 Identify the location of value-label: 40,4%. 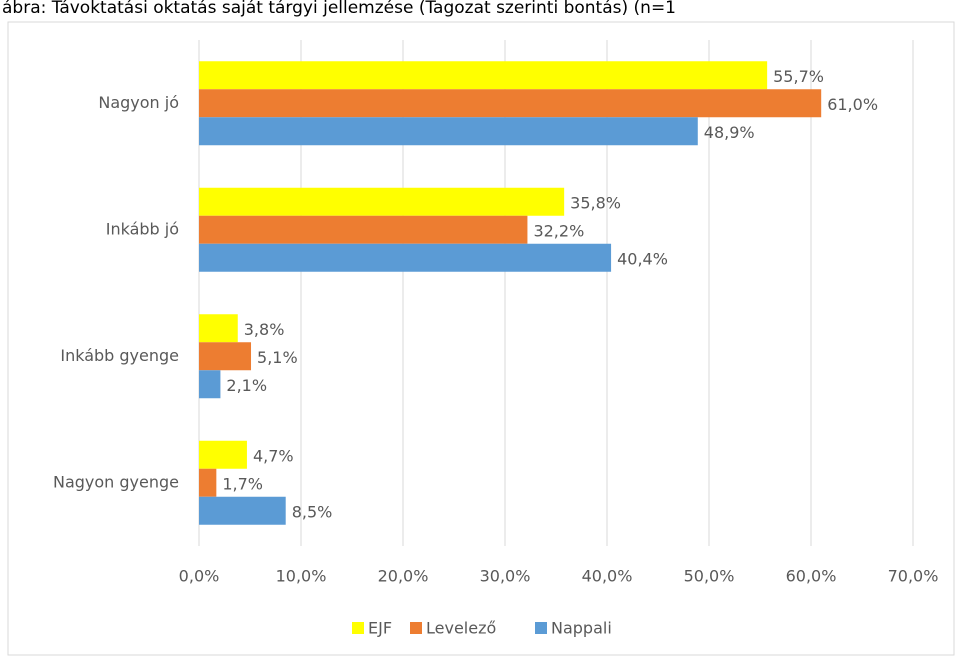
(642, 258).